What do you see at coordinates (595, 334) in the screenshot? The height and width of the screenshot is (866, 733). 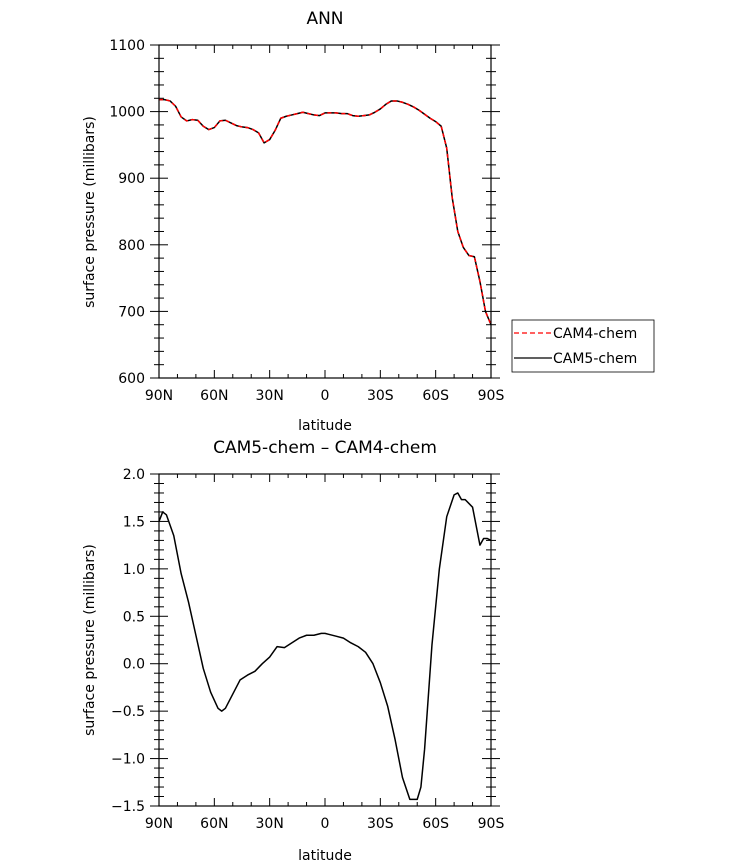 I see `legend-label-cam4: CAM4-chem` at bounding box center [595, 334].